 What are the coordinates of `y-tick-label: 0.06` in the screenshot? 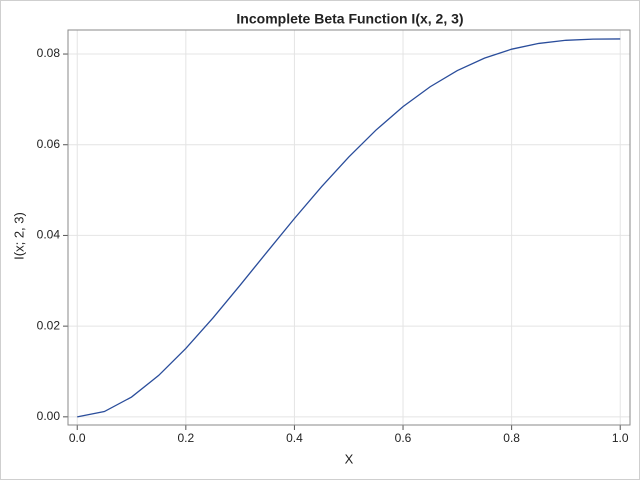 It's located at (49, 144).